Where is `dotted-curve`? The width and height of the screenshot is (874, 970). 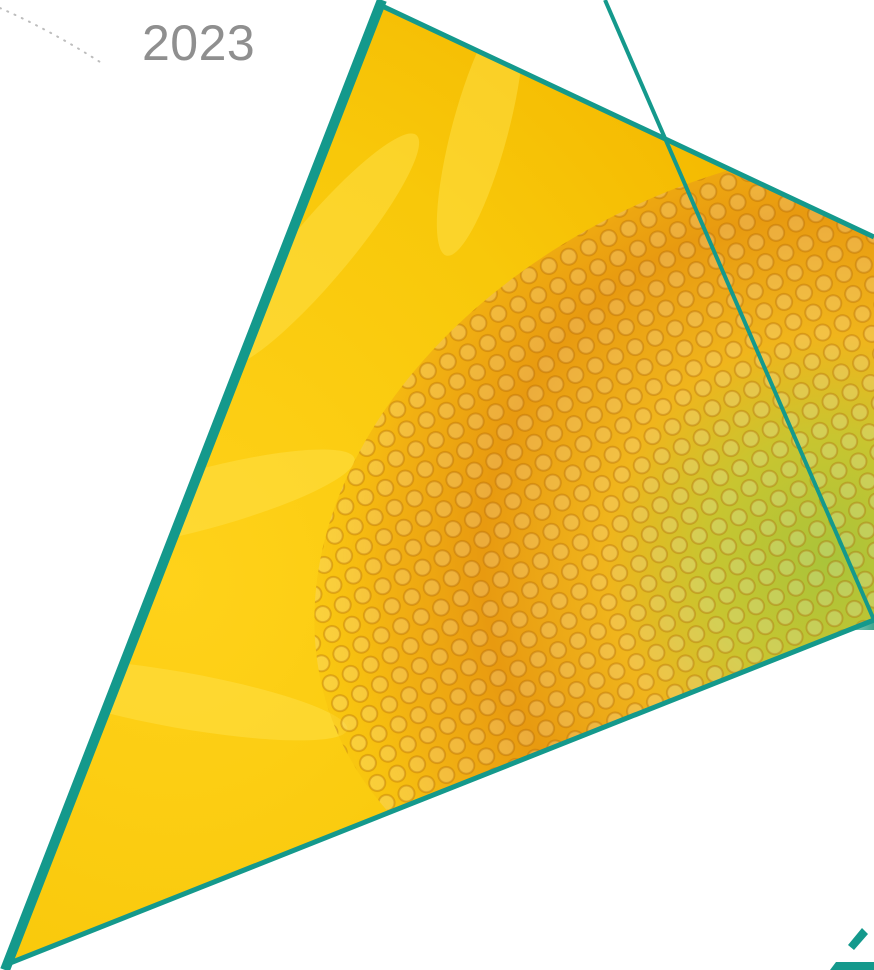 dotted-curve is located at coordinates (50, 35).